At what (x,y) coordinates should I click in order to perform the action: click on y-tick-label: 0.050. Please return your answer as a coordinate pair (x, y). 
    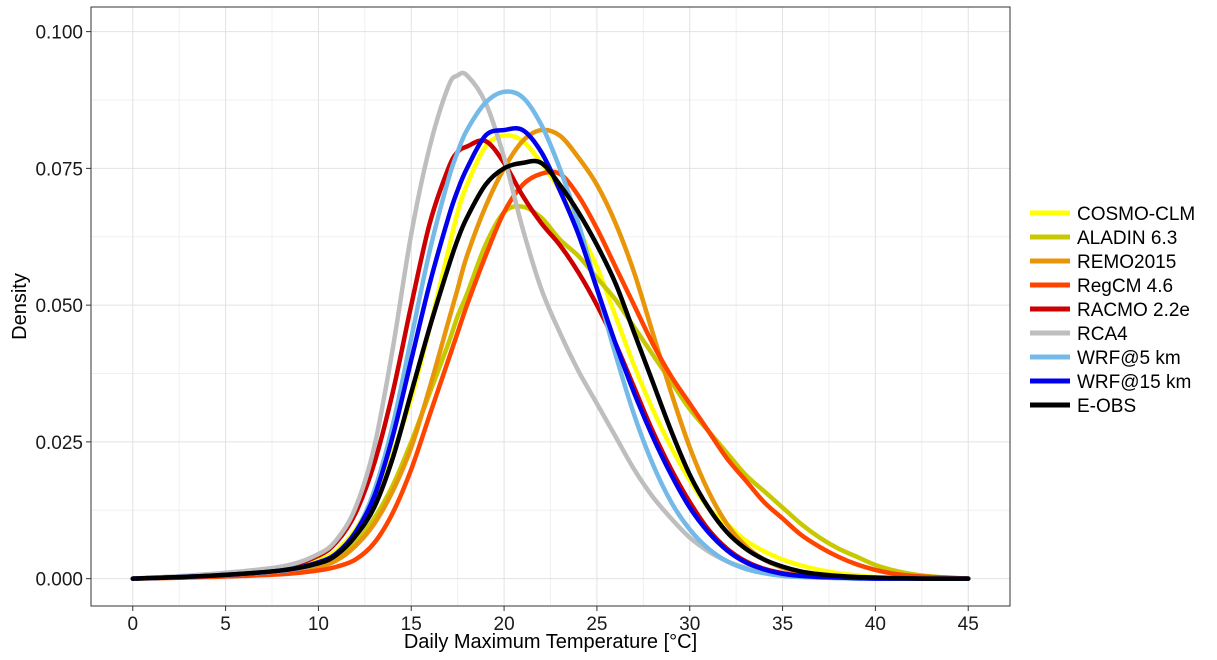
    Looking at the image, I should click on (59, 306).